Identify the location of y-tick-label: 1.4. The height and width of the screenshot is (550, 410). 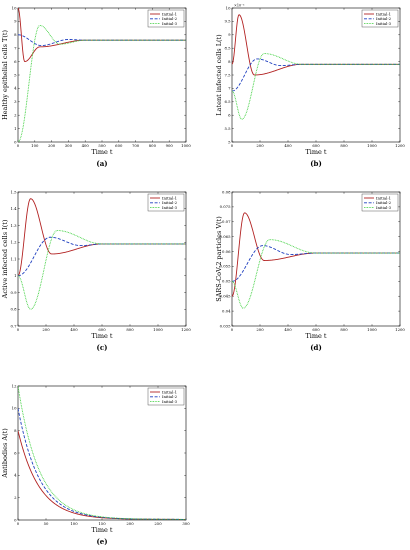
(13, 208).